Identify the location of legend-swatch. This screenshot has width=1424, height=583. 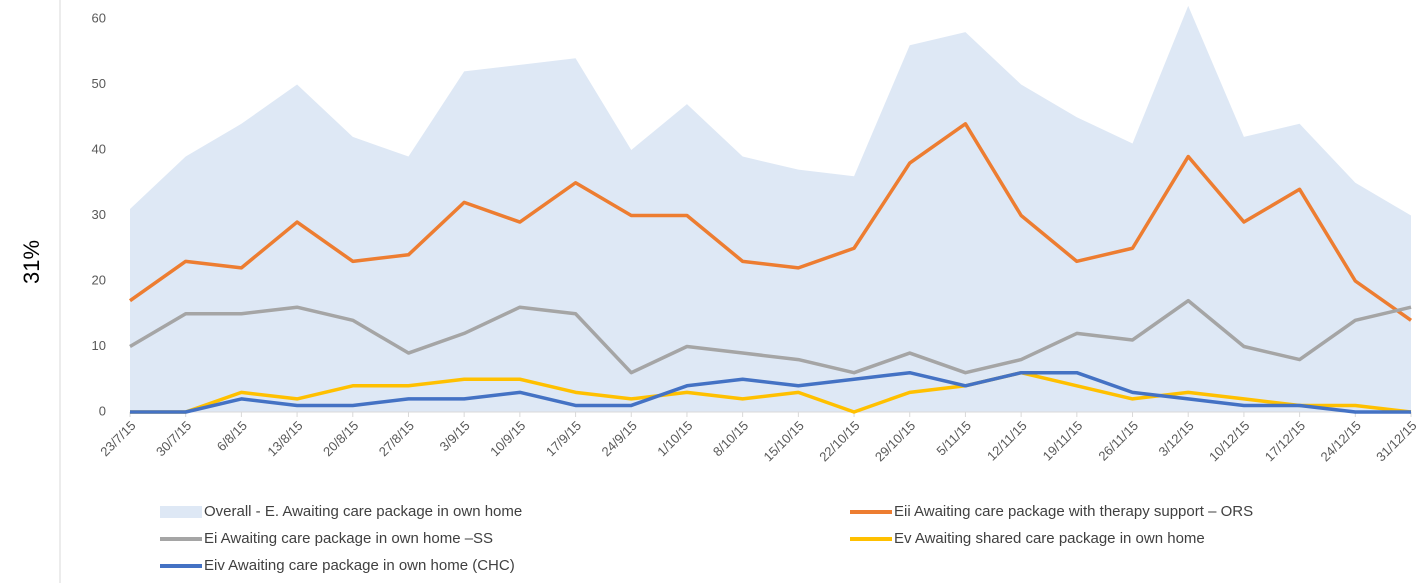
(181, 512).